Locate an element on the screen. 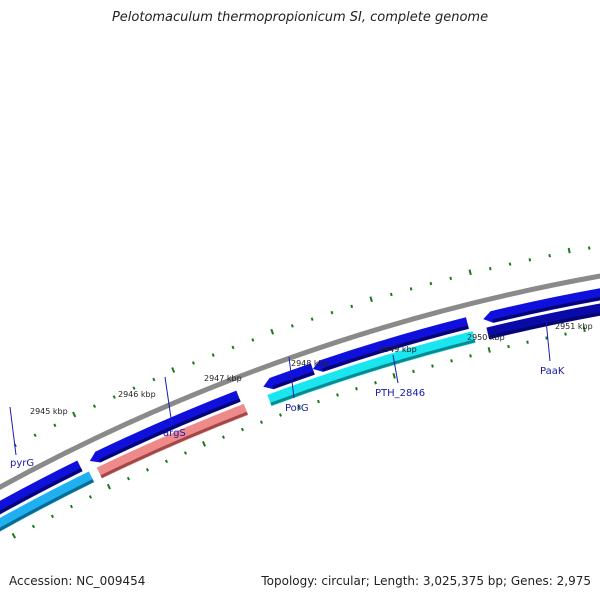 Image resolution: width=600 pixels, height=600 pixels. kbp-label: 2946 kbp is located at coordinates (137, 394).